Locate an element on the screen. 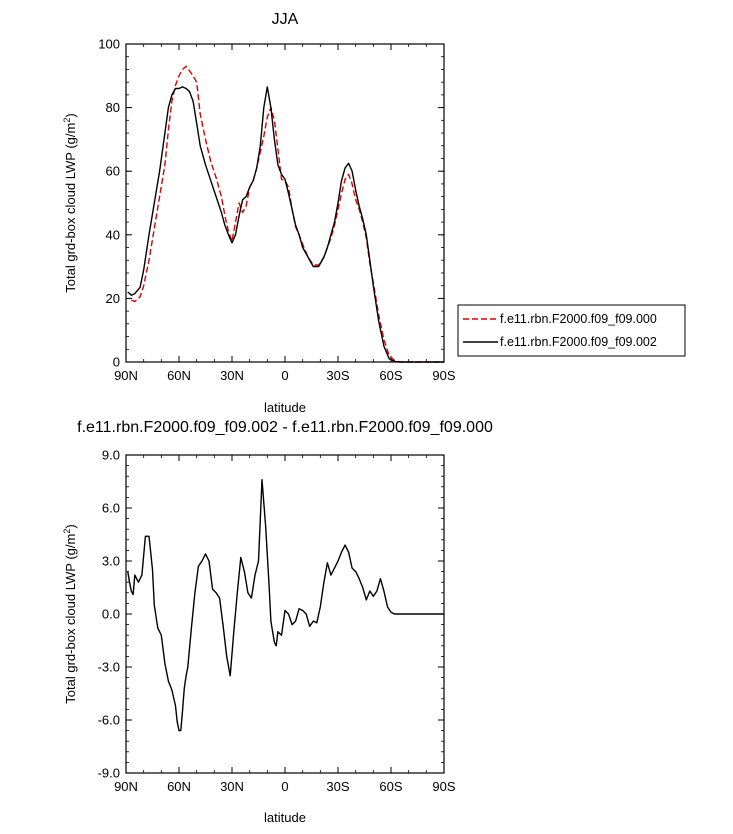 The width and height of the screenshot is (733, 834). bottom-x-tick-label: 0 is located at coordinates (284, 786).